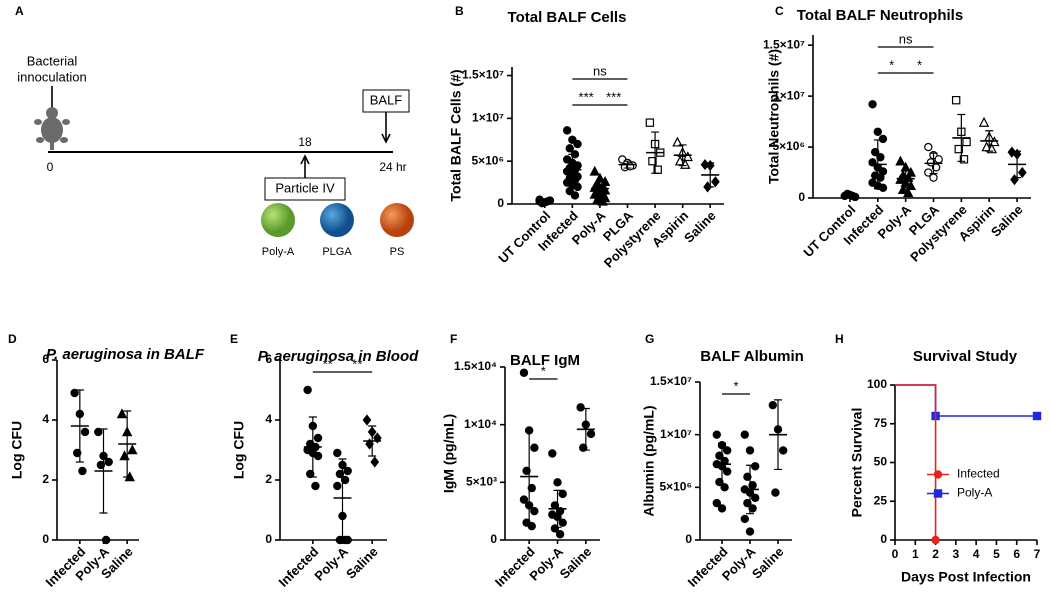  I want to click on y-tick-label: 25, so click(881, 500).